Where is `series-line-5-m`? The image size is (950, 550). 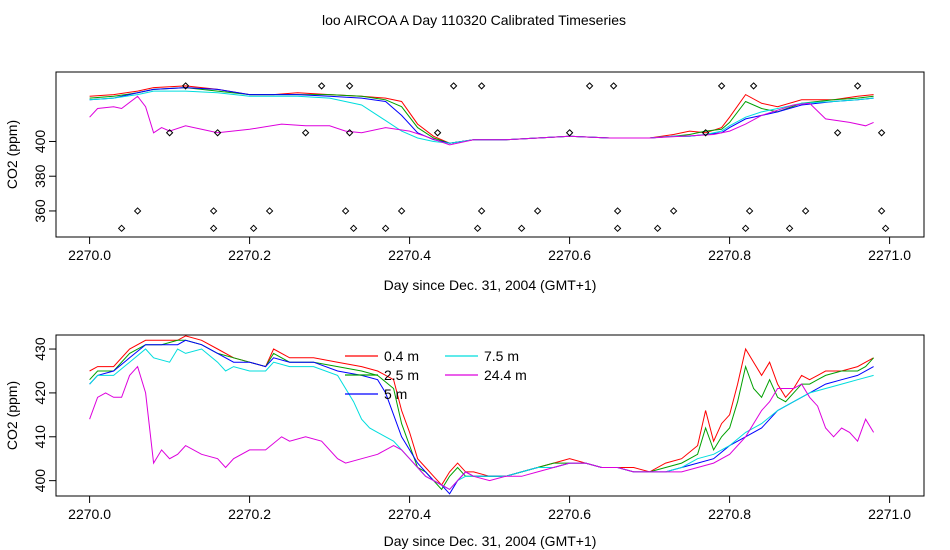 series-line-5-m is located at coordinates (481, 115).